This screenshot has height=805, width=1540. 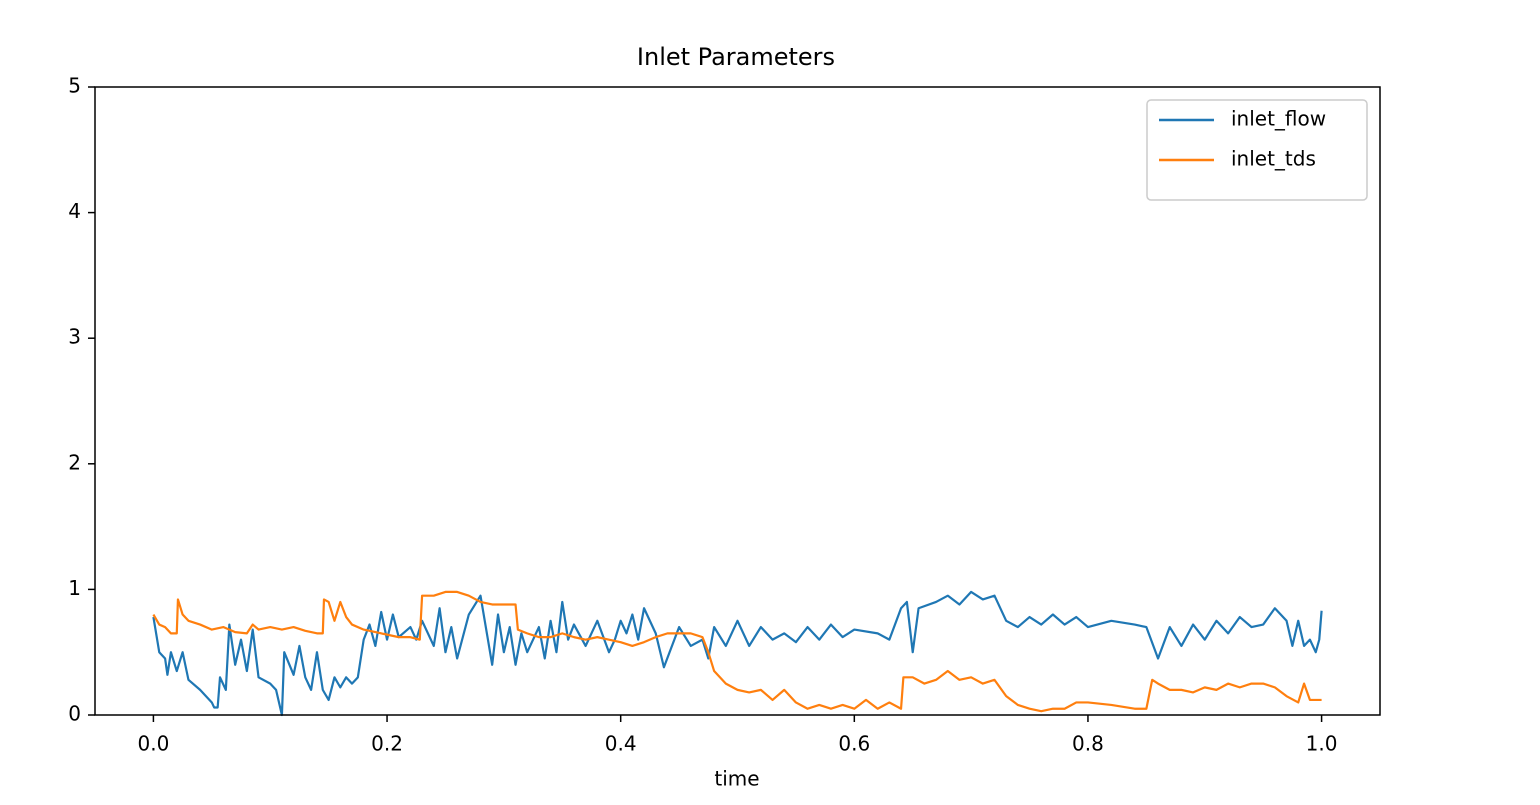 What do you see at coordinates (1273, 159) in the screenshot?
I see `legend-label: inlet_tds` at bounding box center [1273, 159].